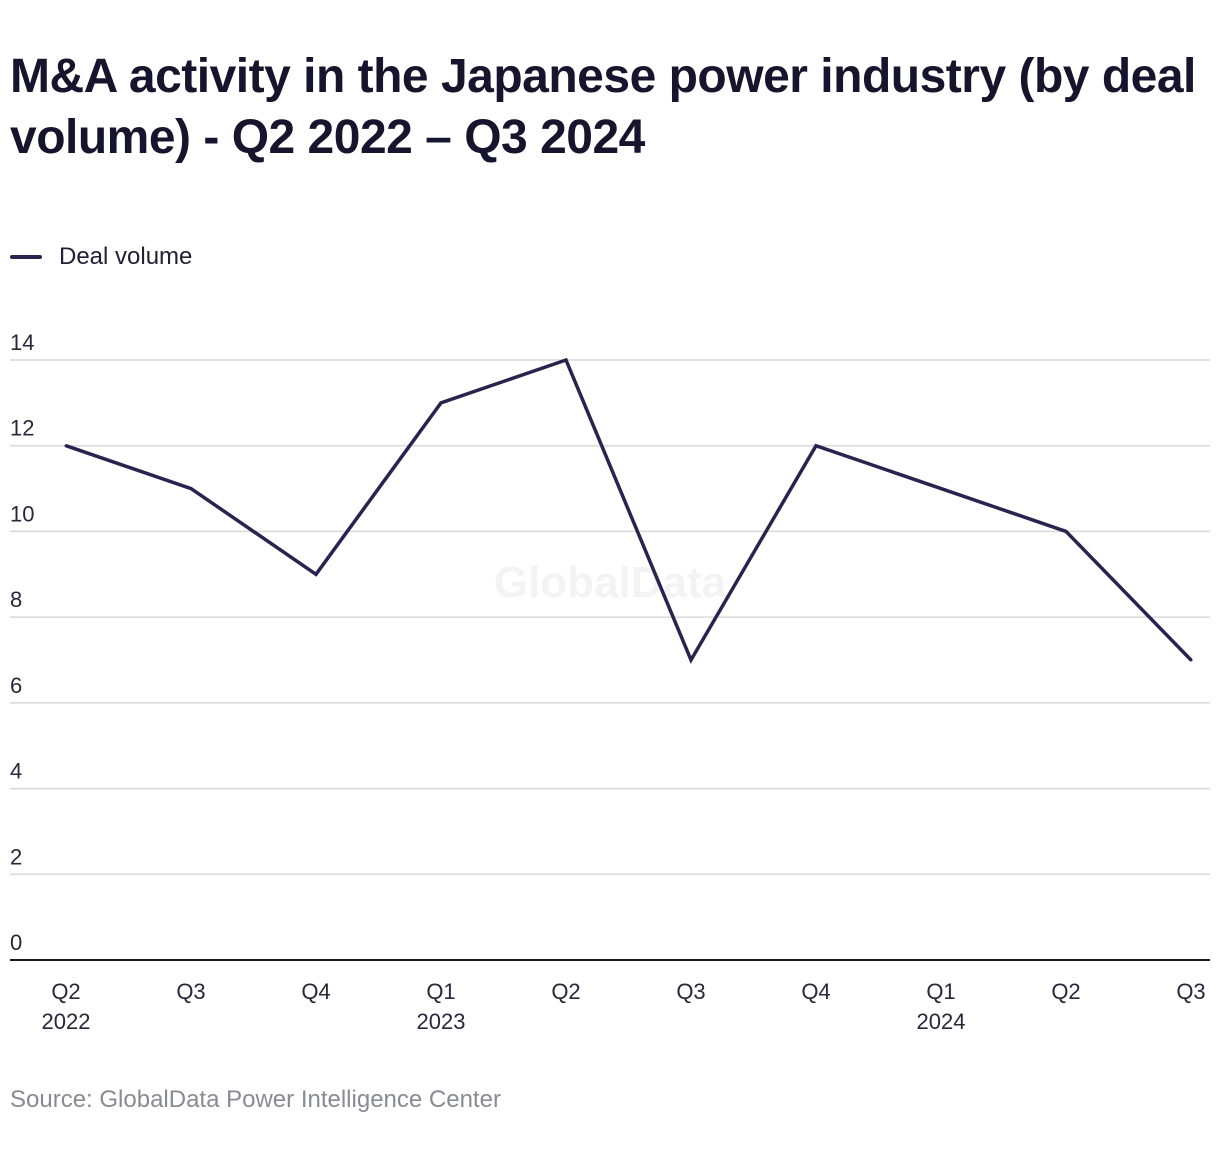 The height and width of the screenshot is (1160, 1220). What do you see at coordinates (16, 942) in the screenshot?
I see `y-tick-label-0: 0` at bounding box center [16, 942].